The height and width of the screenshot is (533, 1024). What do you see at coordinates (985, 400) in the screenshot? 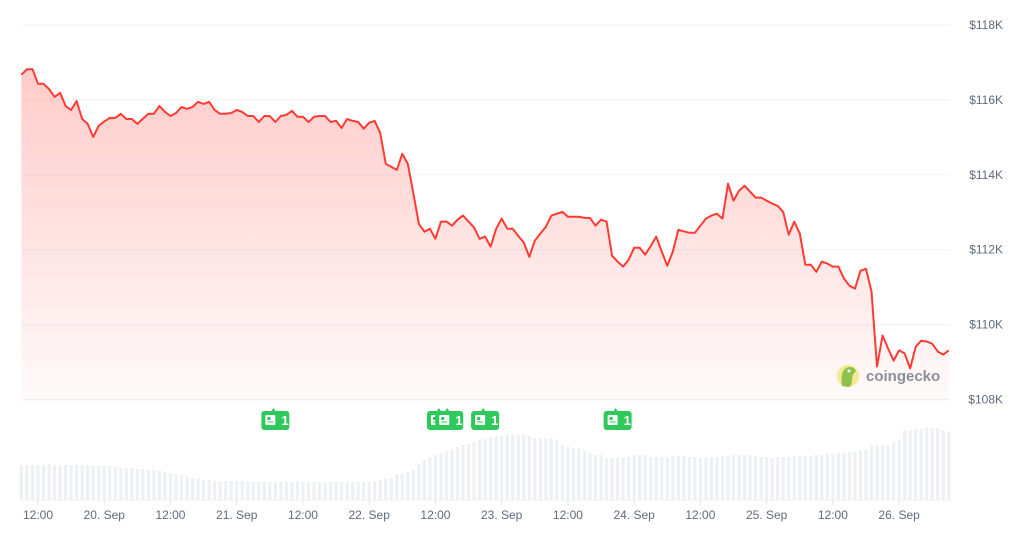
I see `y-tick-label: $108K` at bounding box center [985, 400].